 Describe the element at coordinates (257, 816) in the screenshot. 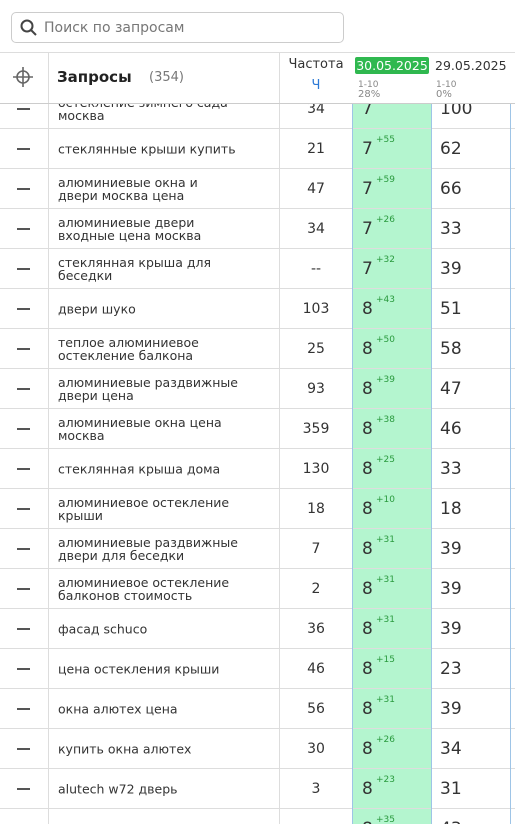

I see `table-row: алюминиевое остекление 8+35 43` at that location.